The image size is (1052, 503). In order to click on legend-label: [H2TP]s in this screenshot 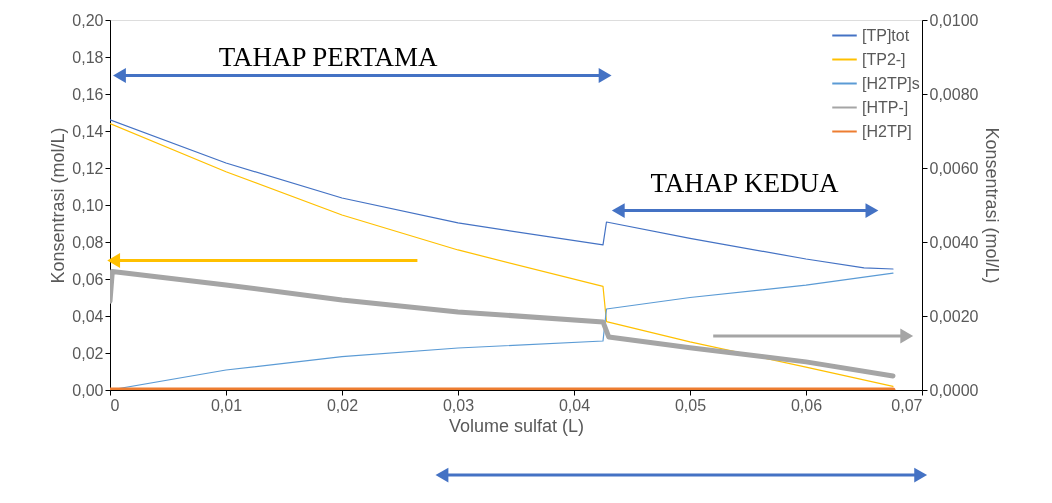, I will do `click(891, 83)`.